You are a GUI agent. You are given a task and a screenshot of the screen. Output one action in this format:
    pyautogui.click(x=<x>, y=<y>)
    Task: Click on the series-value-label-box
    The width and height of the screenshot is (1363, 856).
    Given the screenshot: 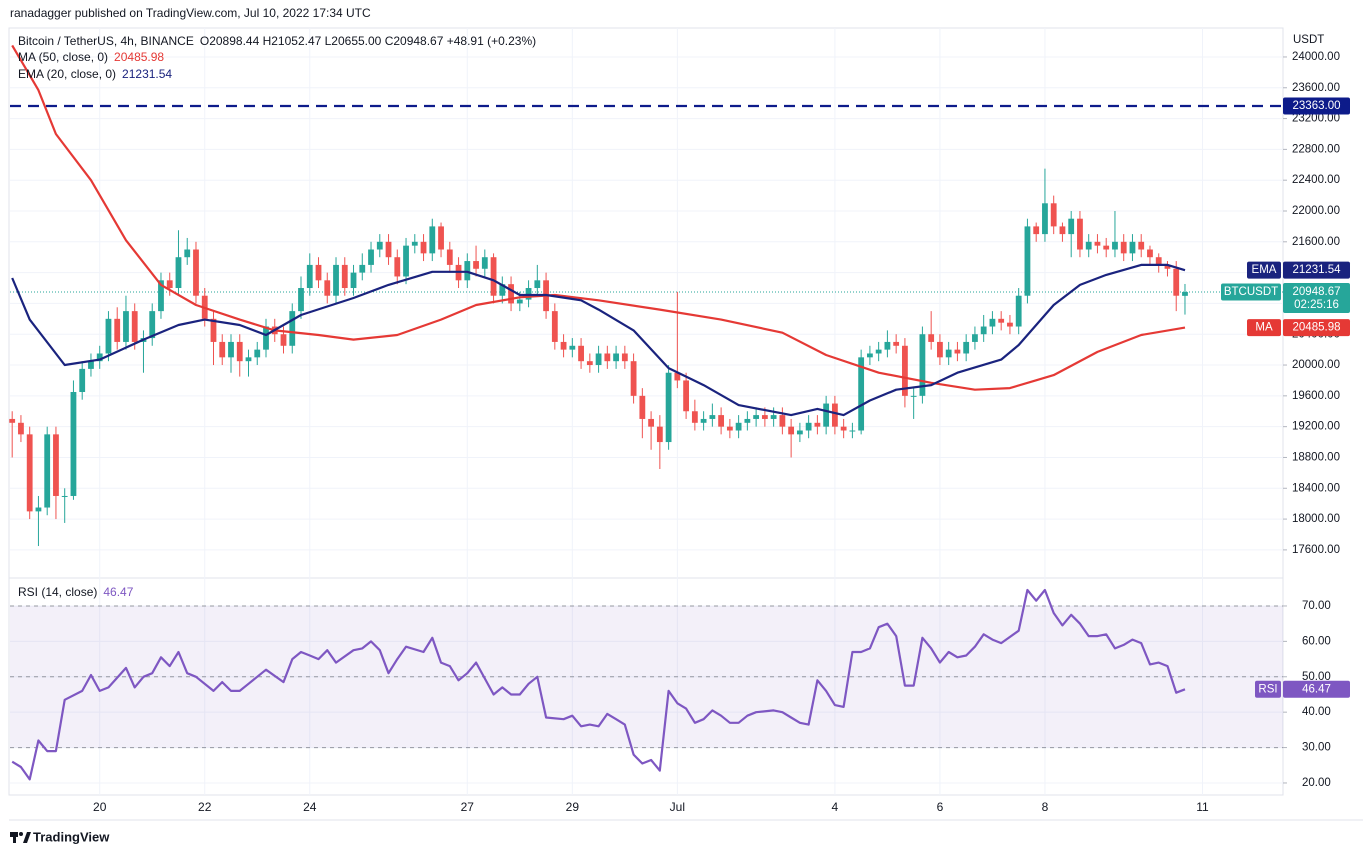 What is the action you would take?
    pyautogui.click(x=1316, y=328)
    